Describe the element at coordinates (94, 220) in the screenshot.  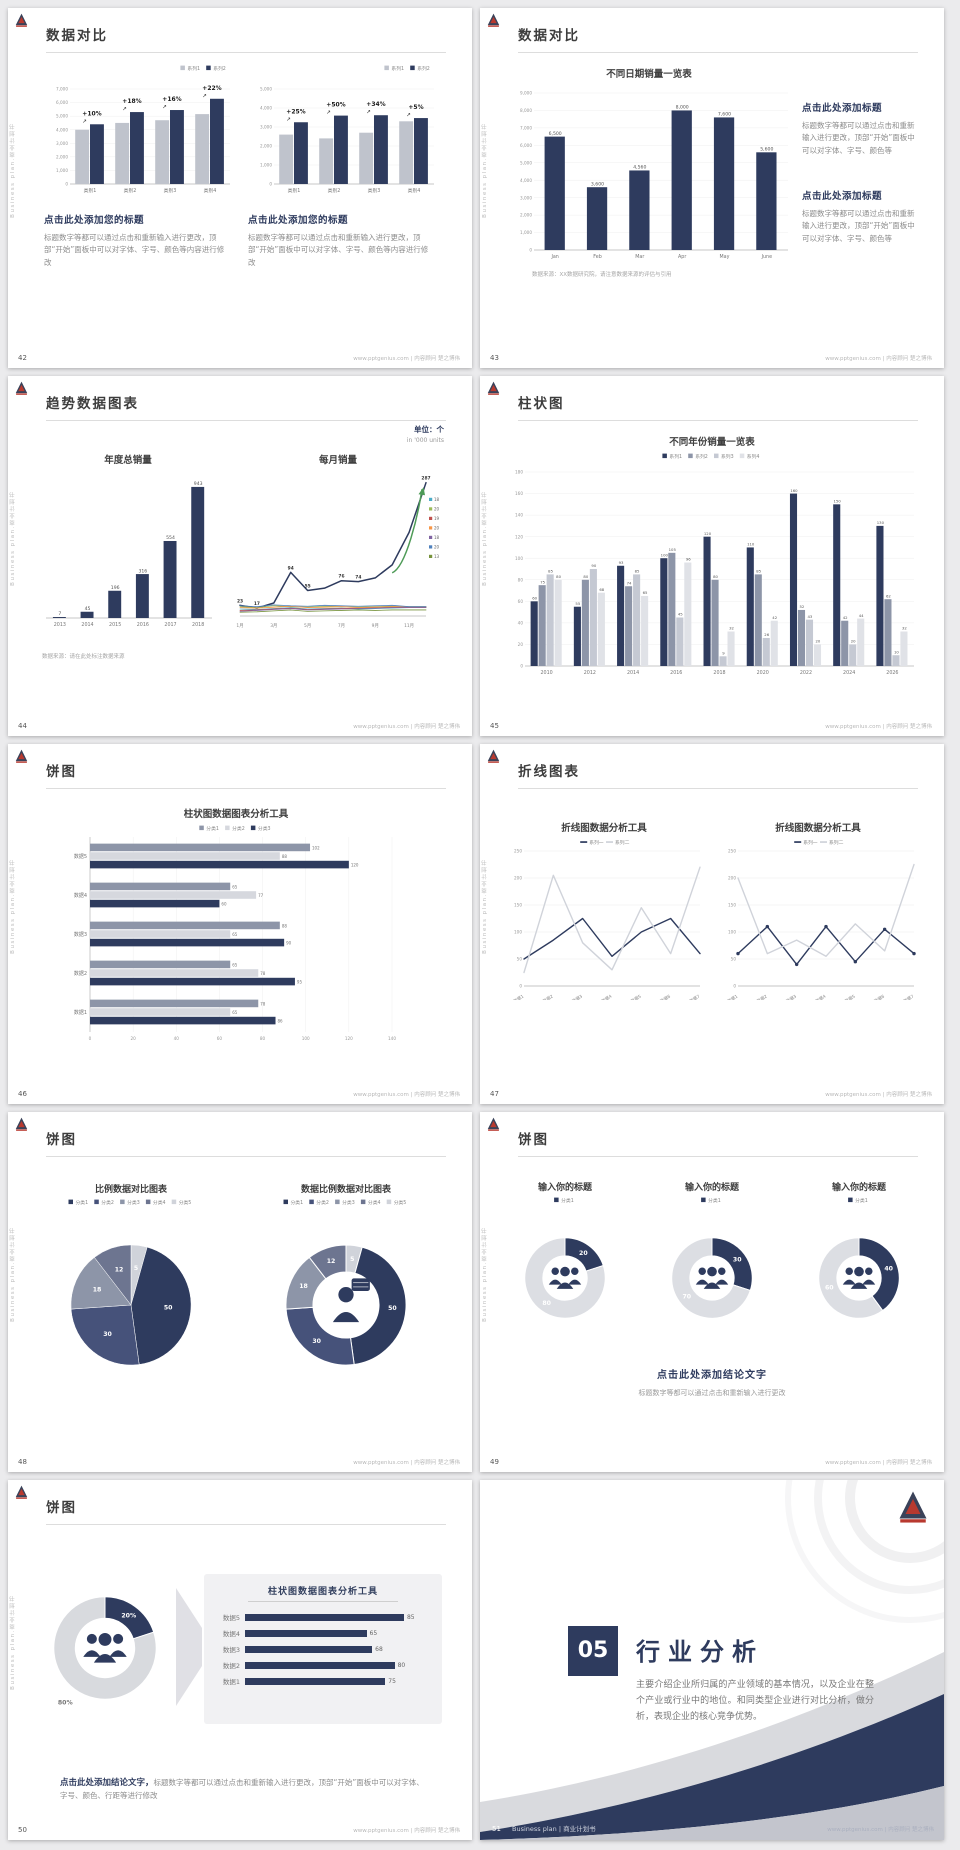
I see `block-heading: 点击此处添加您的标题` at that location.